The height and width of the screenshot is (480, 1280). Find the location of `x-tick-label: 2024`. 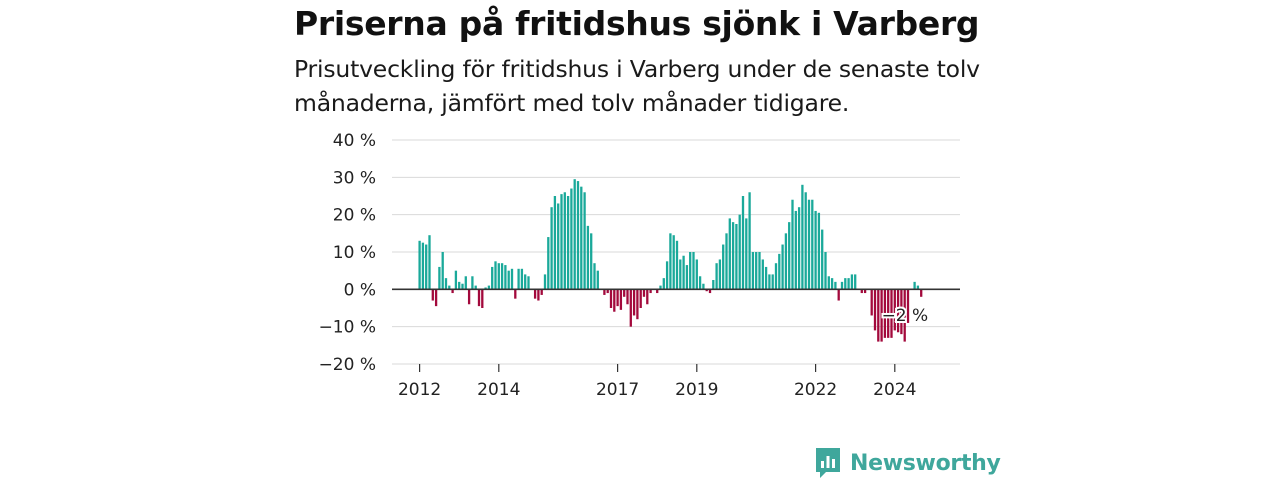

x-tick-label: 2024 is located at coordinates (894, 390).